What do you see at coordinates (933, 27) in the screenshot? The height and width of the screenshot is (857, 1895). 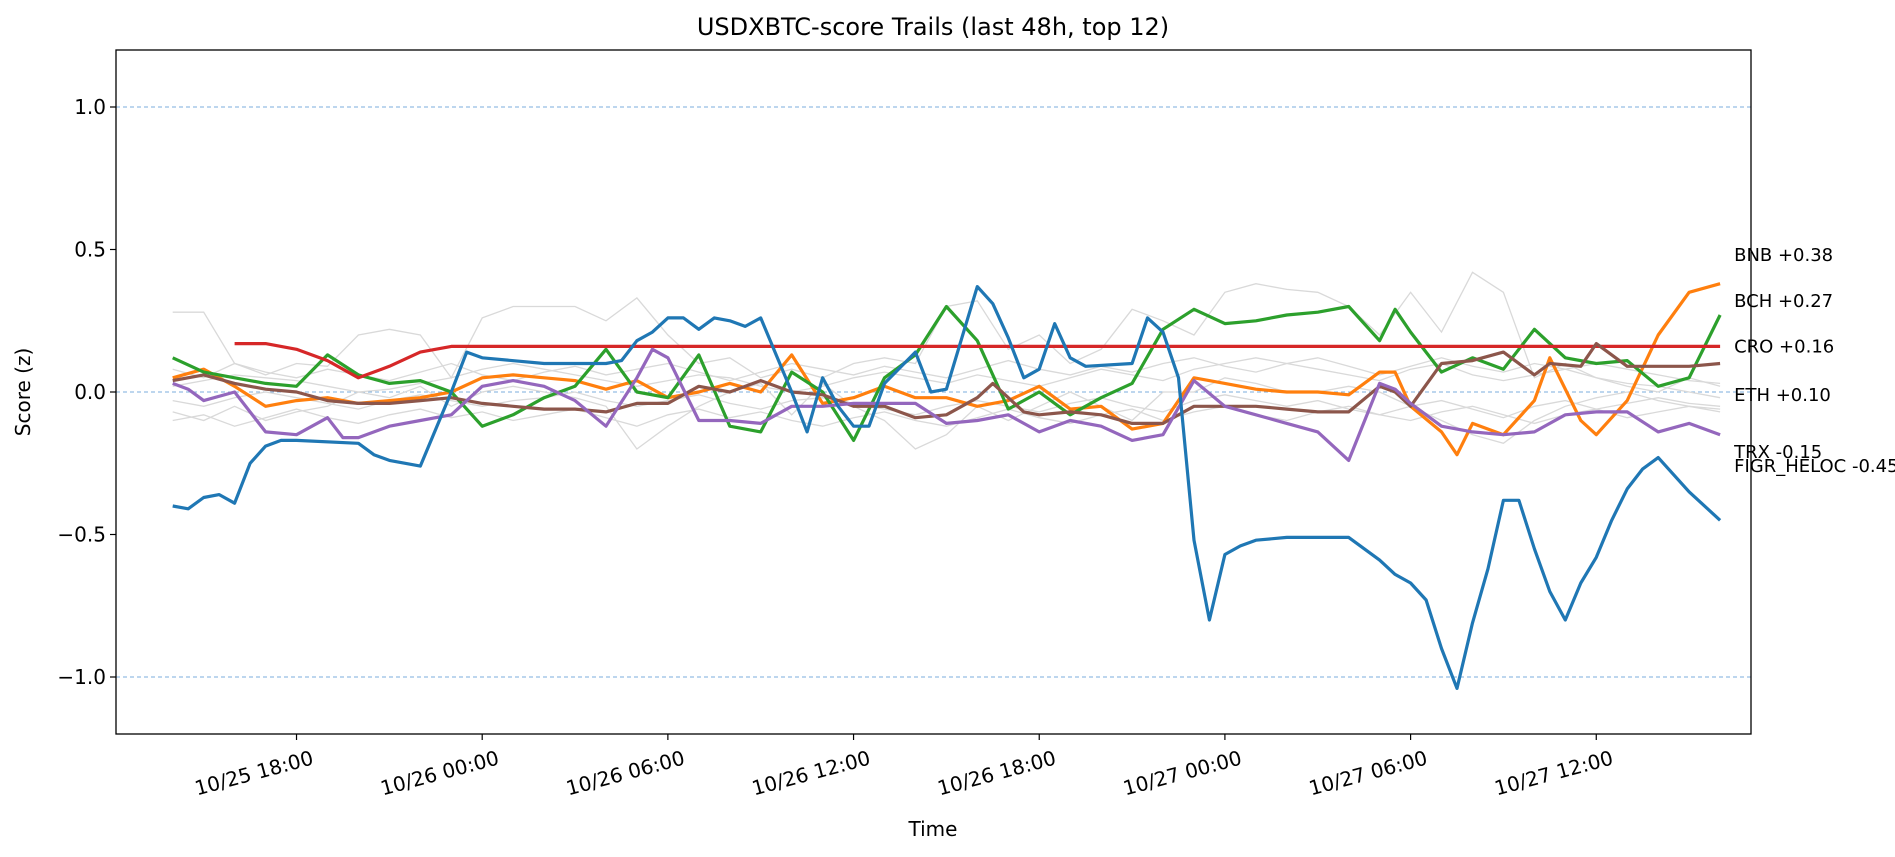 I see `chart-title: USDXBTC-score Trails (last 48h, top 12)` at bounding box center [933, 27].